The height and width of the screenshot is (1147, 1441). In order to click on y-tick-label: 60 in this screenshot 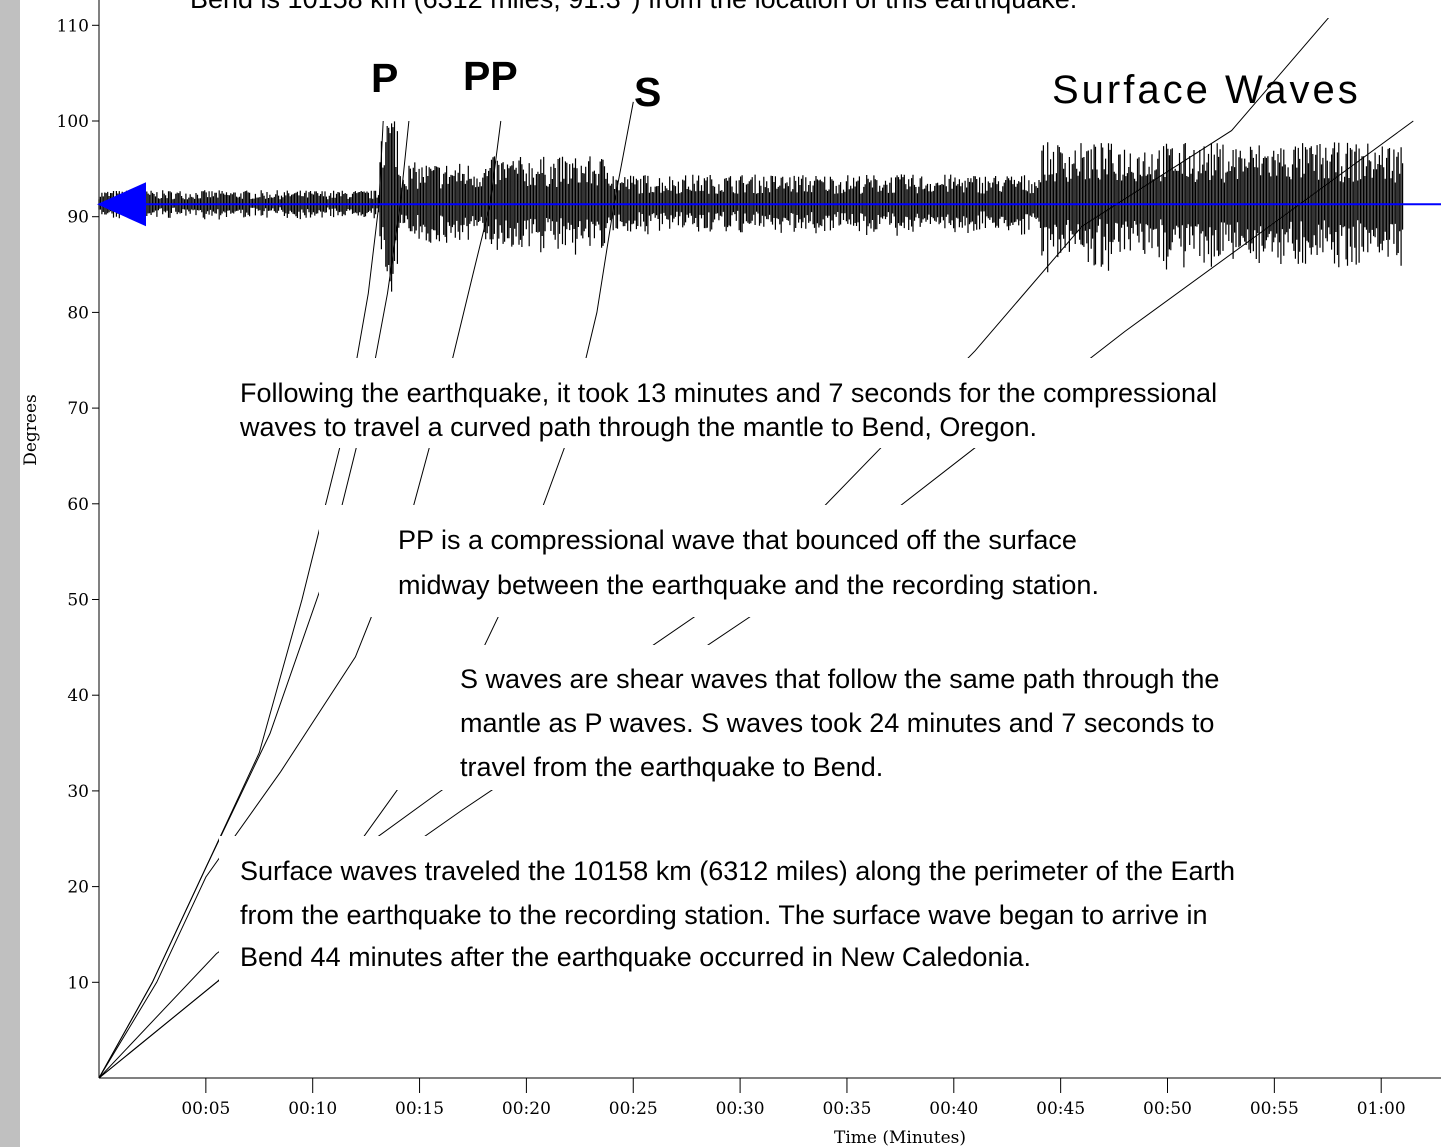, I will do `click(78, 505)`.